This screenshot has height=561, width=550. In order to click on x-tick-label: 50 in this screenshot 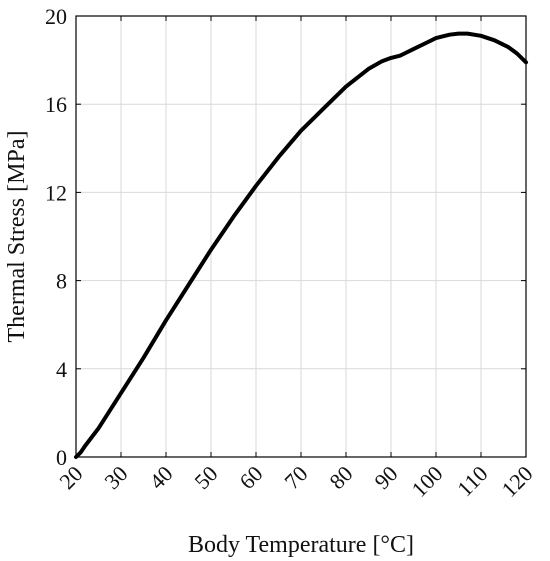, I will do `click(205, 477)`.